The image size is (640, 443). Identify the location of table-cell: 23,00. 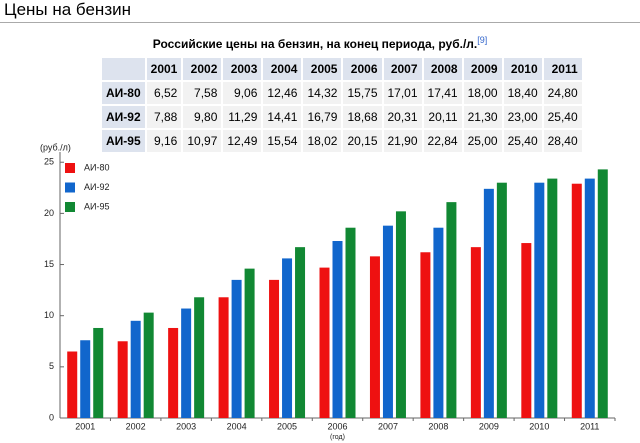
(522, 117).